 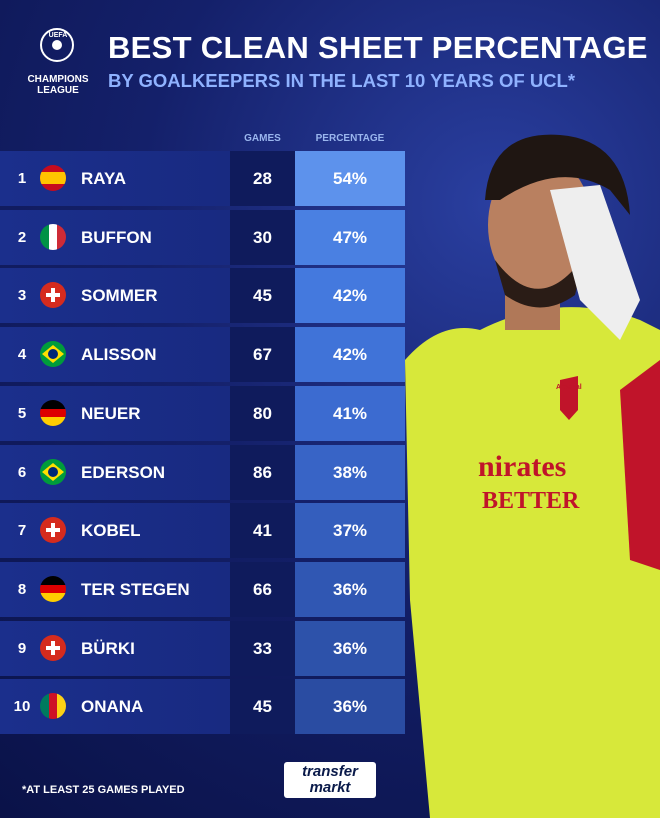 I want to click on logo-text: UEFA CHAMPIONS LEAGUE, so click(x=58, y=64).